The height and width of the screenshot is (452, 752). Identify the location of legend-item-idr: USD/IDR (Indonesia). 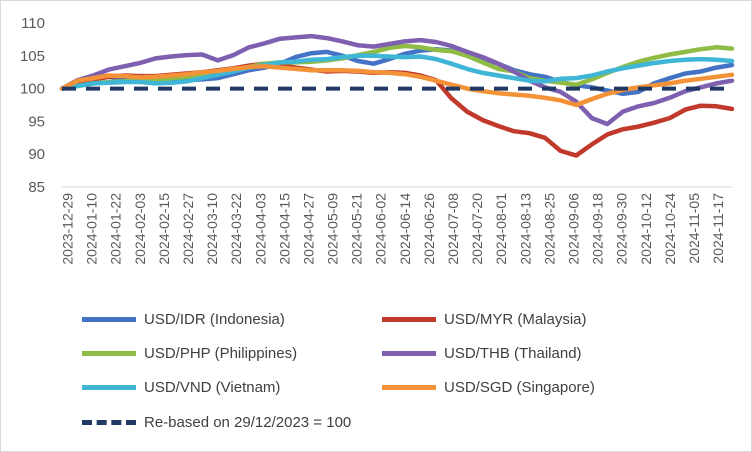
(183, 319).